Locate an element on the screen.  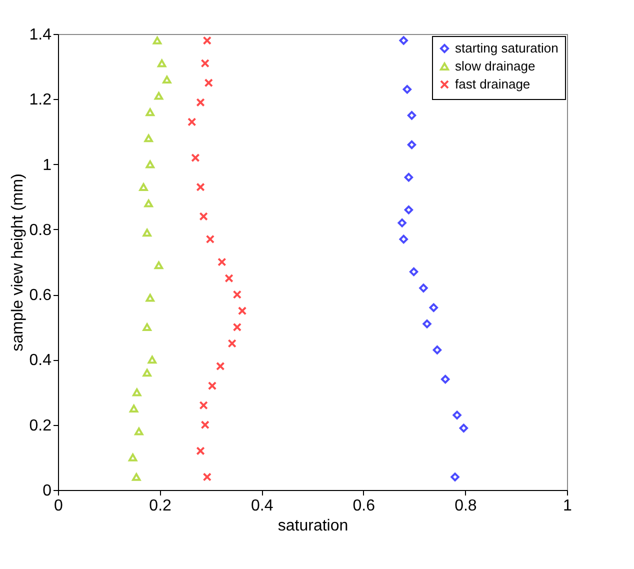
x-tick-label: 1 is located at coordinates (567, 506).